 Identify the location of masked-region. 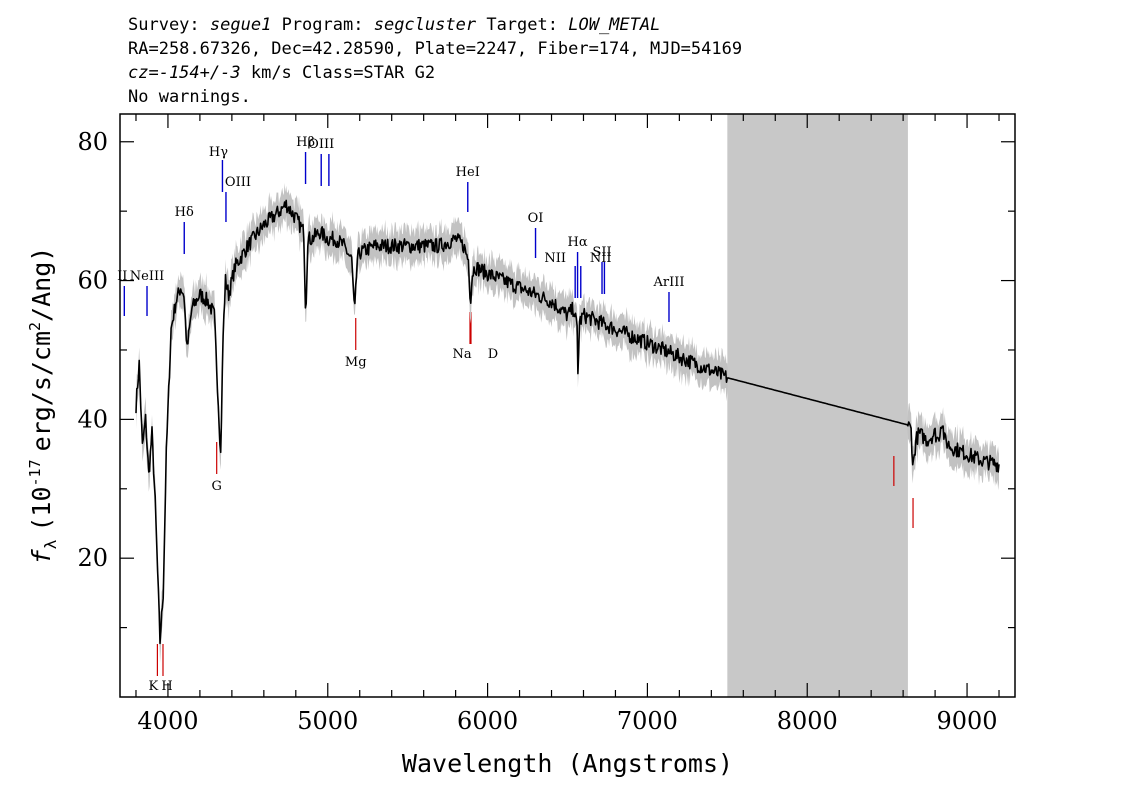
(817, 405).